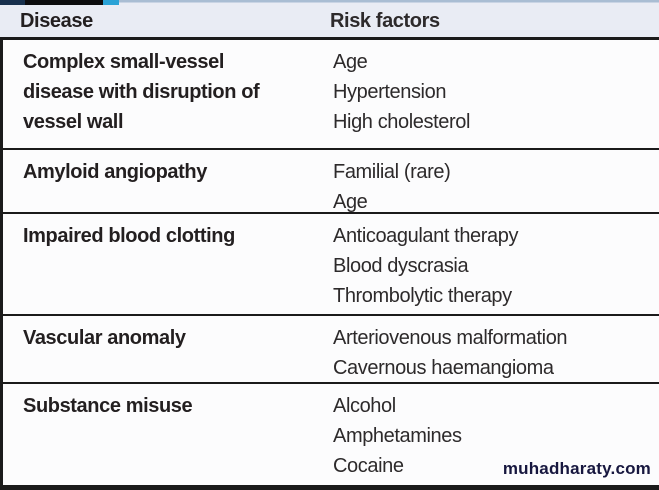 The width and height of the screenshot is (659, 490). Describe the element at coordinates (392, 172) in the screenshot. I see `risk-factor: Familial (rare)` at that location.